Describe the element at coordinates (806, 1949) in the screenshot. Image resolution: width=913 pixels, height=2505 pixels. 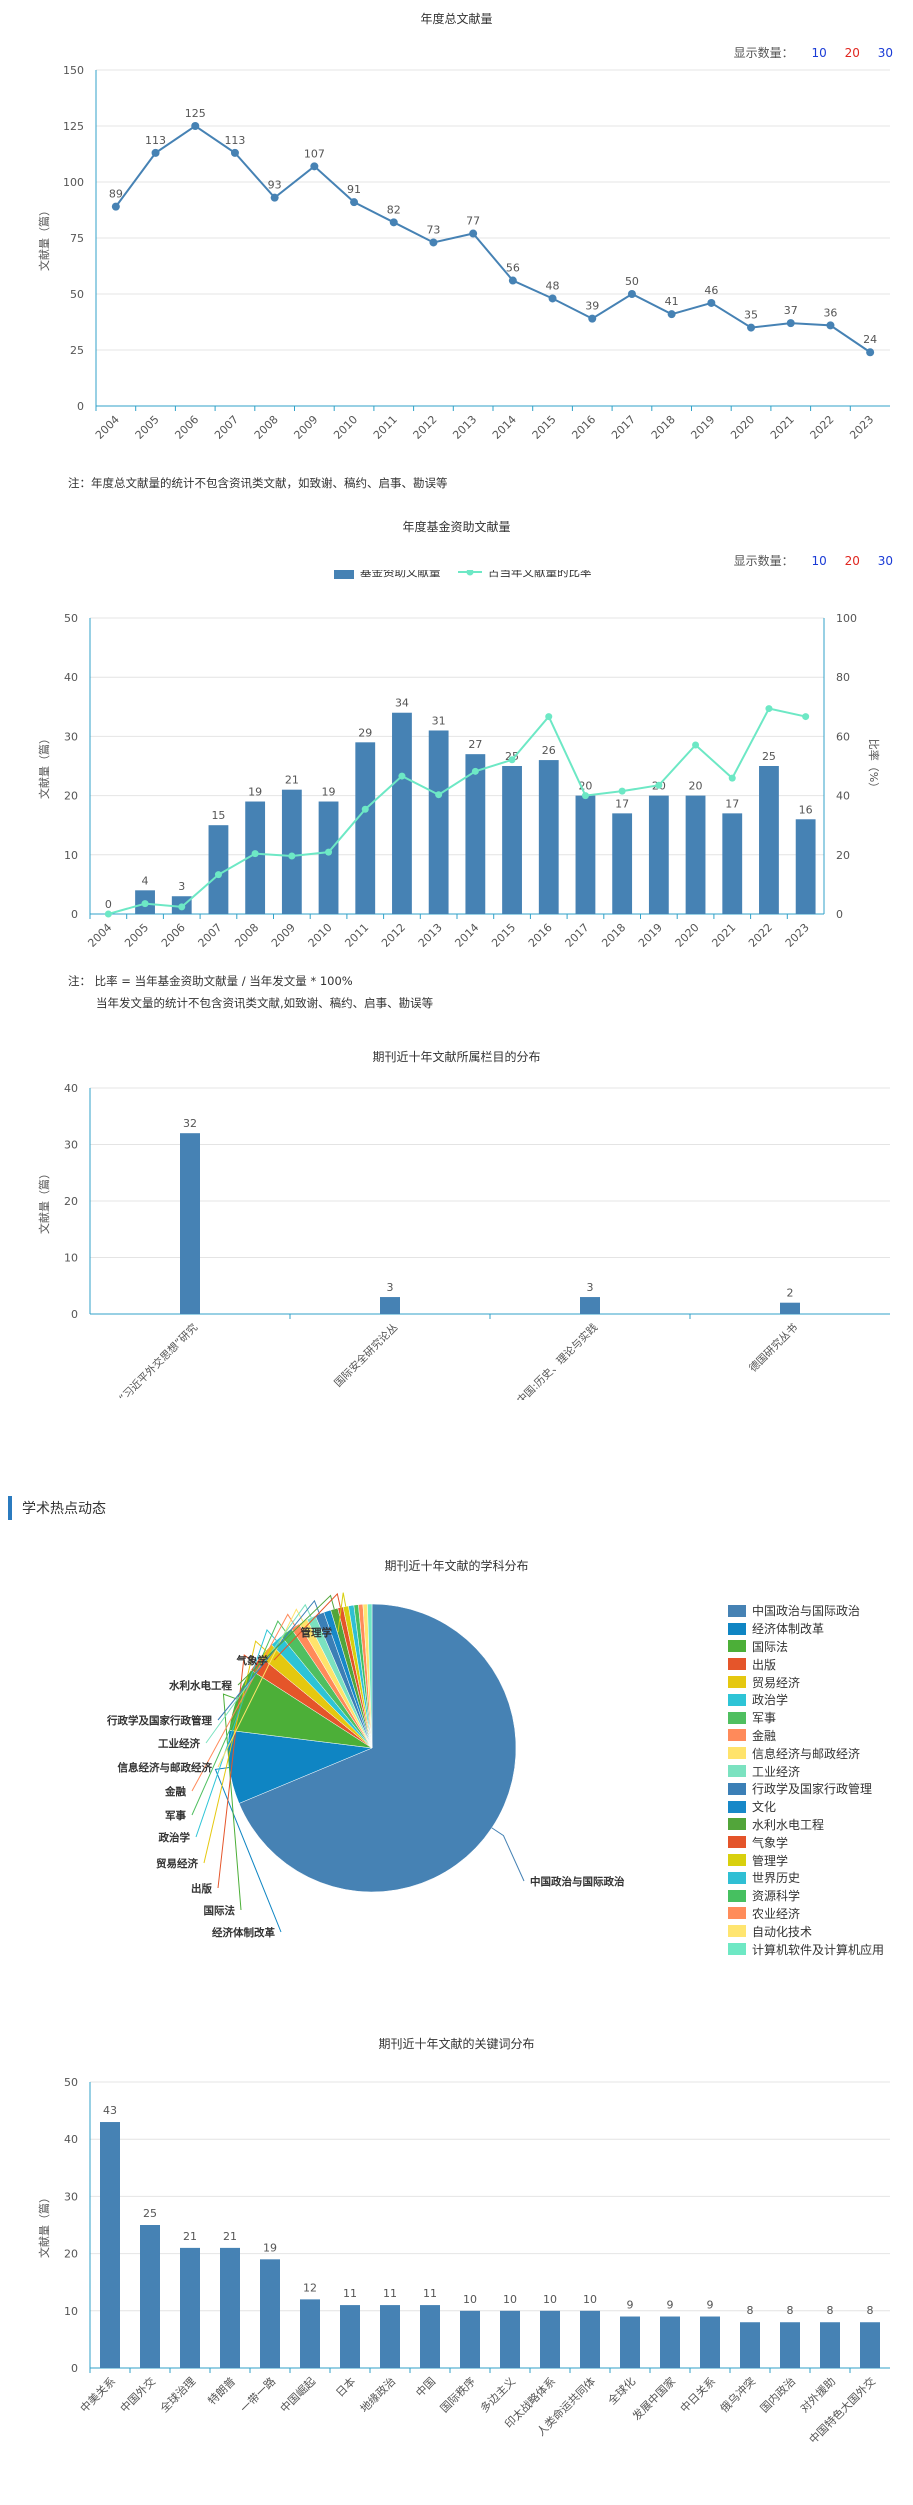
I see `chart4-legend-item: 计算机软件及计算机应用` at that location.